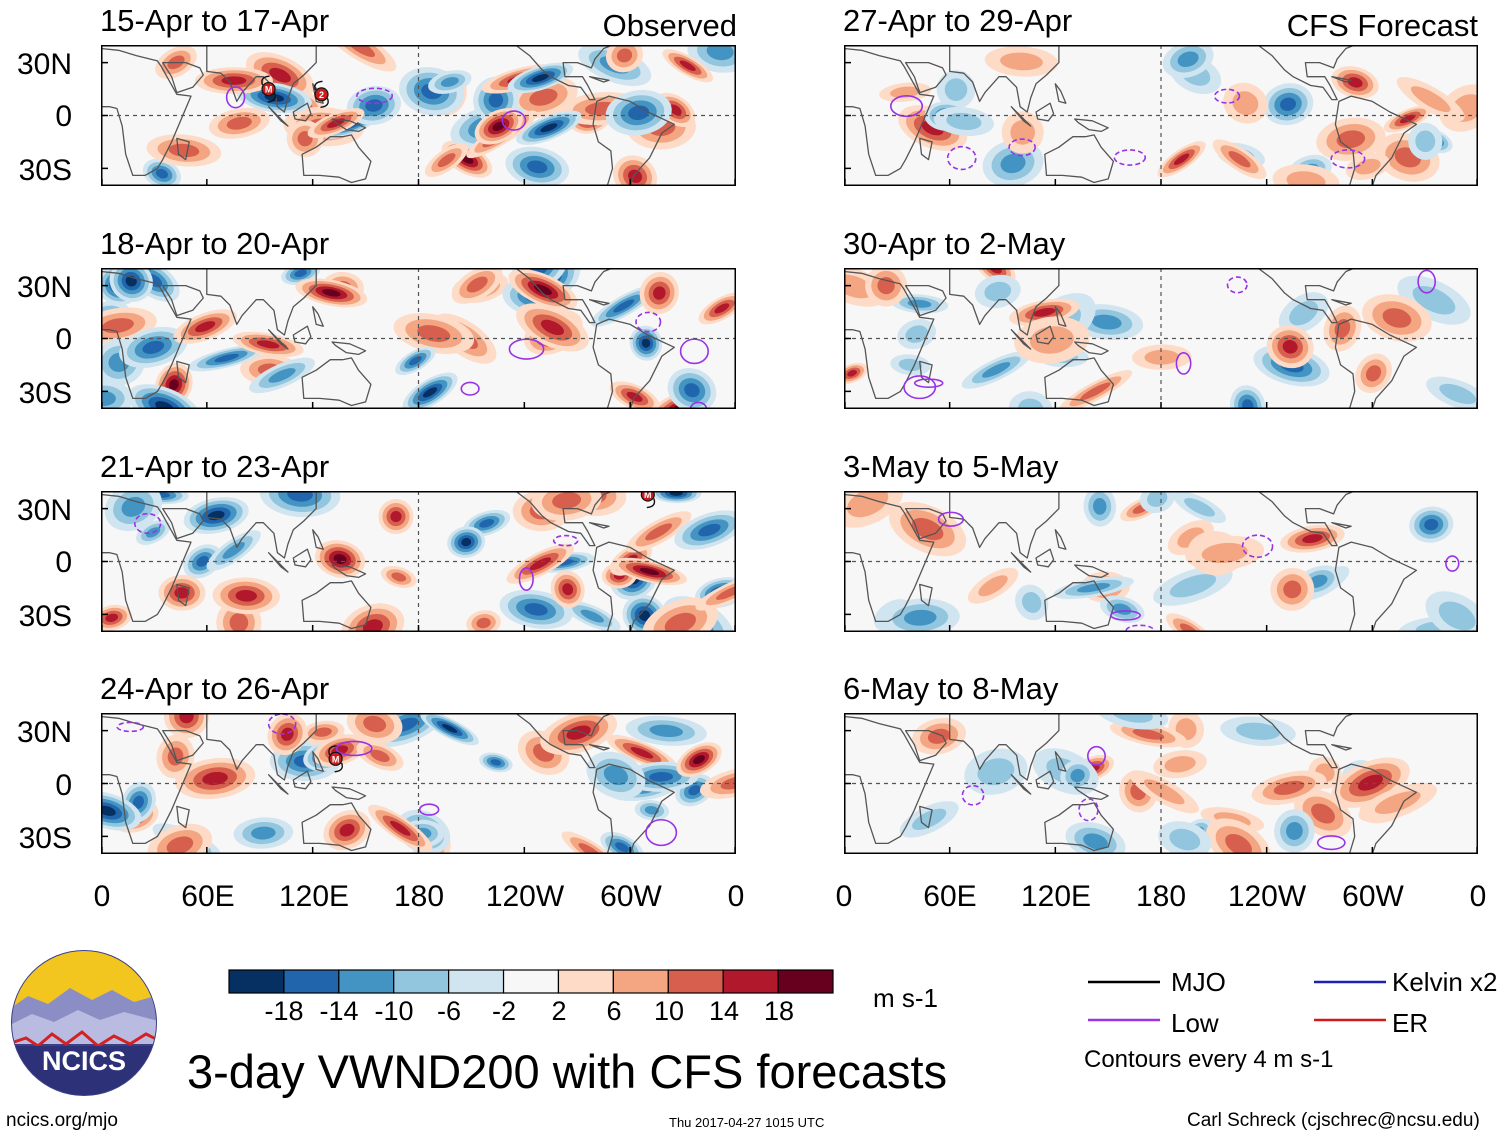 The height and width of the screenshot is (1137, 1510). I want to click on logo-hills, so click(84, 1027).